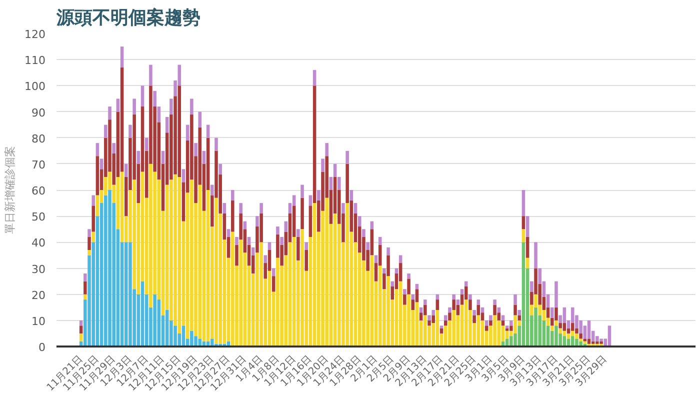 The image size is (700, 400). What do you see at coordinates (128, 18) in the screenshot?
I see `chart-title: 源頭不明個案趨勢` at bounding box center [128, 18].